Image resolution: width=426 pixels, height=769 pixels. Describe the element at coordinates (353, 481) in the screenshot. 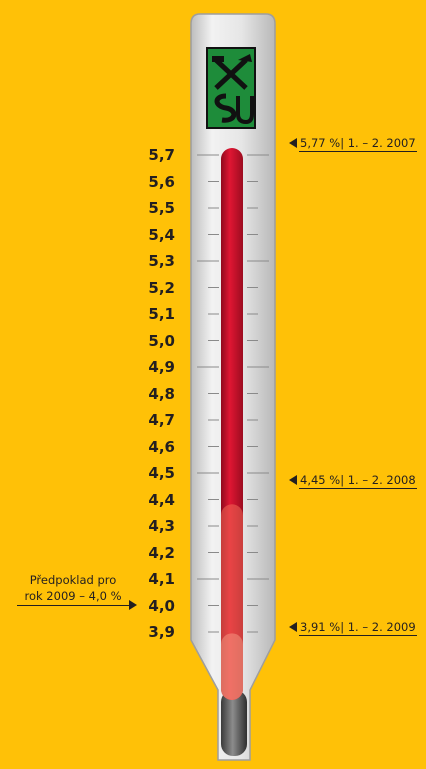

I see `annotation-2008: 4,45 %| 1. – 2. 2008` at that location.